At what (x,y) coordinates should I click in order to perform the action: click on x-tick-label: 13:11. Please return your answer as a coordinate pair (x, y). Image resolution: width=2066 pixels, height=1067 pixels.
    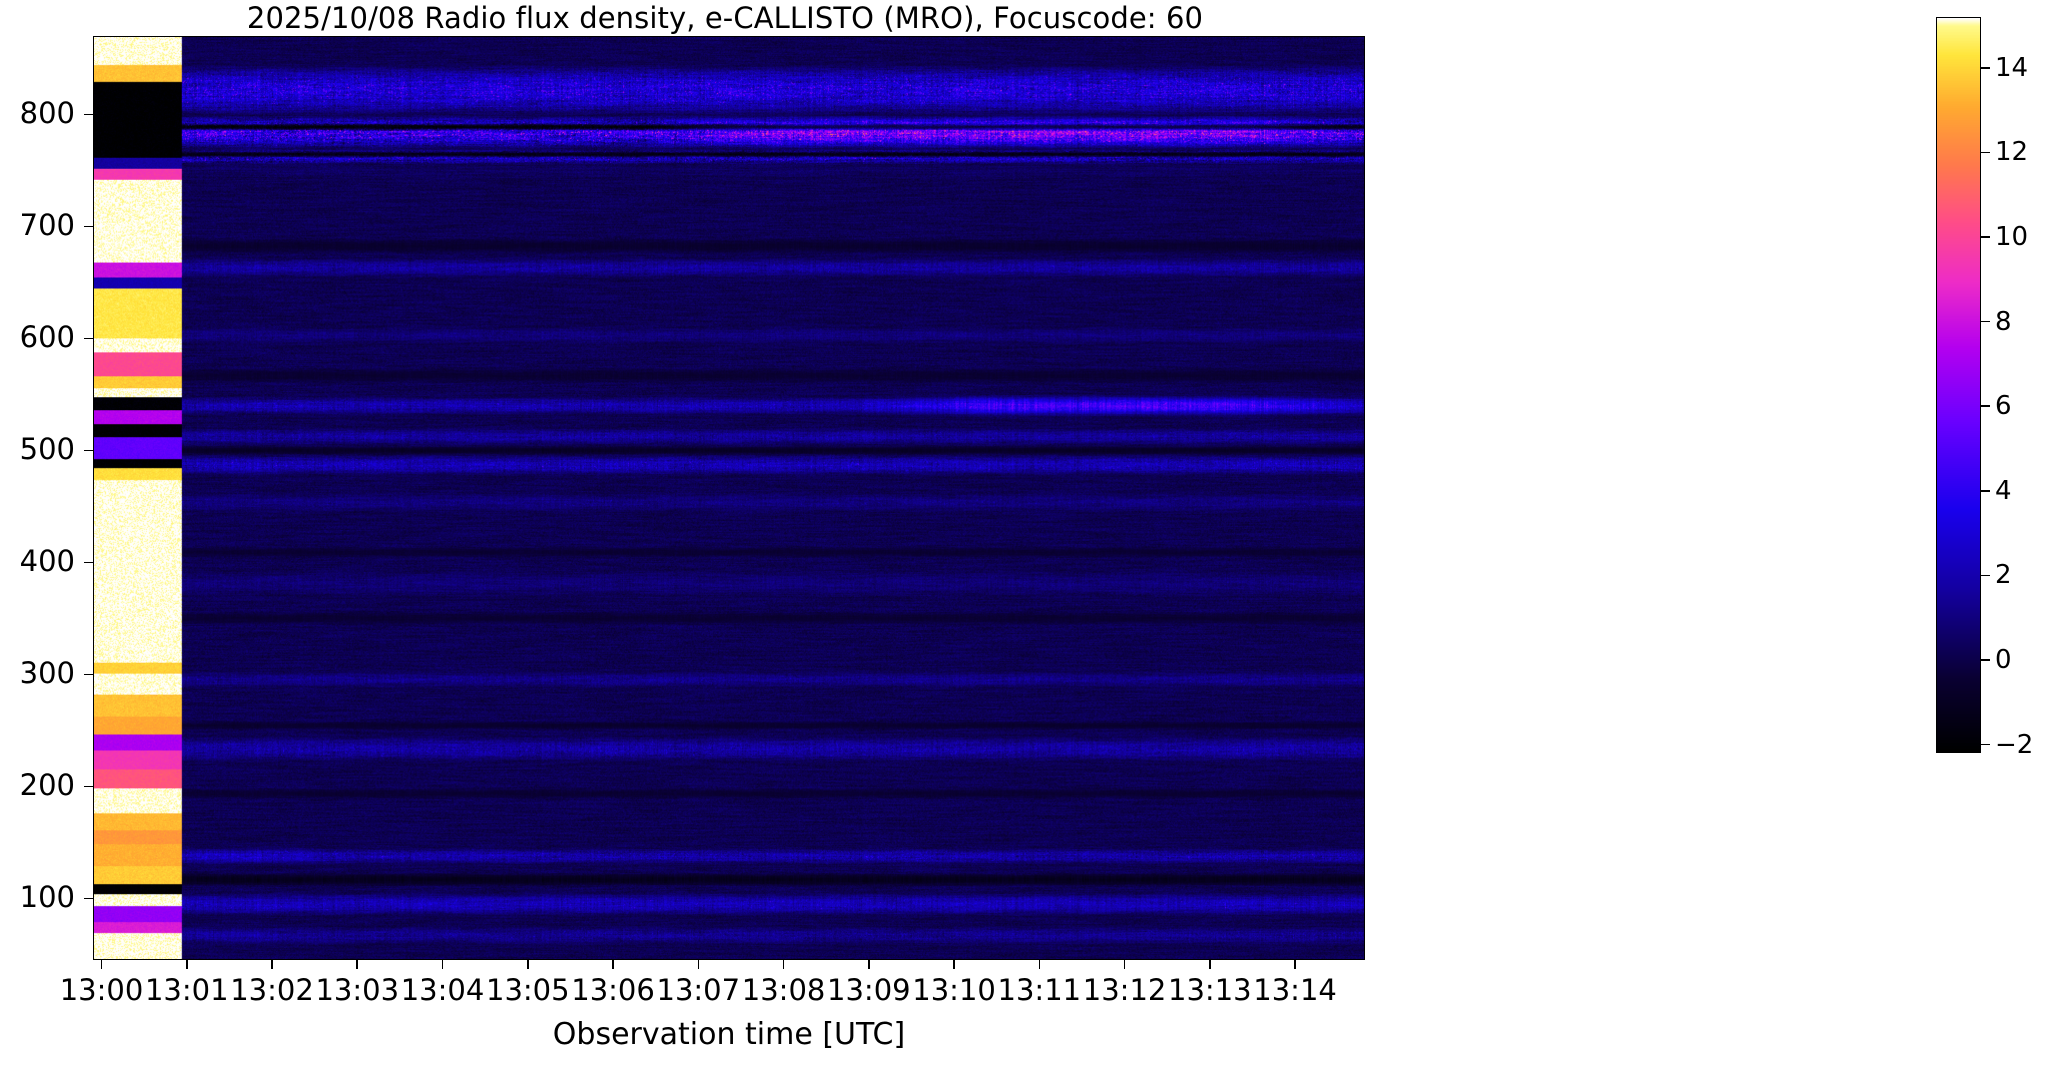
    Looking at the image, I should click on (1039, 990).